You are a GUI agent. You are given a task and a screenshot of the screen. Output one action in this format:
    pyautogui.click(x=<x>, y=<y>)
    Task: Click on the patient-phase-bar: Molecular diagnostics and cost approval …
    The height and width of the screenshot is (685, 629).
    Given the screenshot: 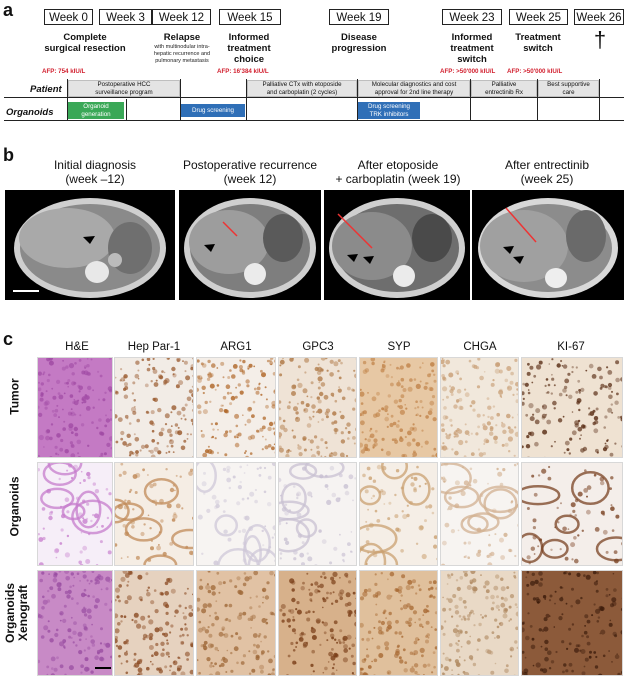 What is the action you would take?
    pyautogui.click(x=414, y=88)
    